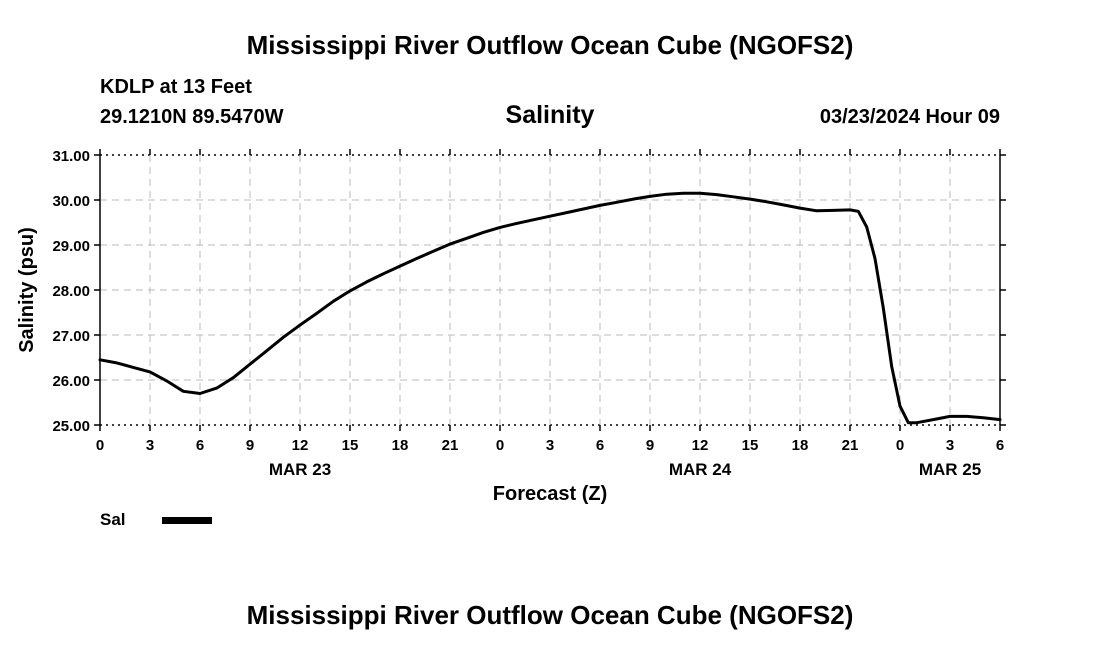  I want to click on station-label: KDLP at 13 Feet, so click(176, 87).